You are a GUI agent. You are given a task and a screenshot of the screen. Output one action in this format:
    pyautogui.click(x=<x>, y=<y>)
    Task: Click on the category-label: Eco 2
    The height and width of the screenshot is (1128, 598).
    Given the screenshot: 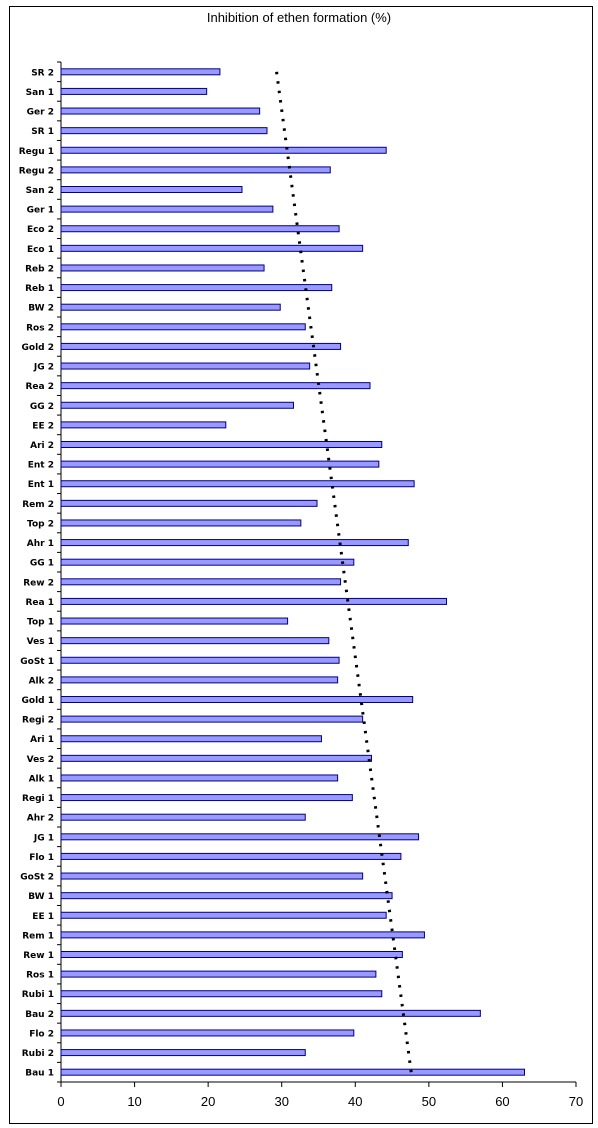 What is the action you would take?
    pyautogui.click(x=40, y=230)
    